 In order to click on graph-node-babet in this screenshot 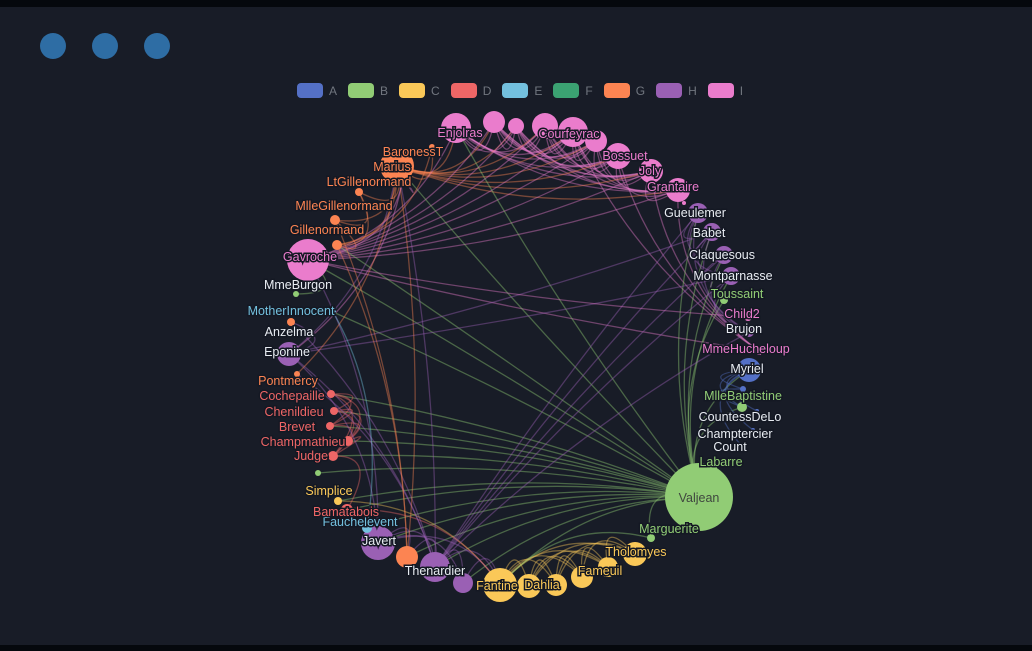, I will do `click(712, 232)`.